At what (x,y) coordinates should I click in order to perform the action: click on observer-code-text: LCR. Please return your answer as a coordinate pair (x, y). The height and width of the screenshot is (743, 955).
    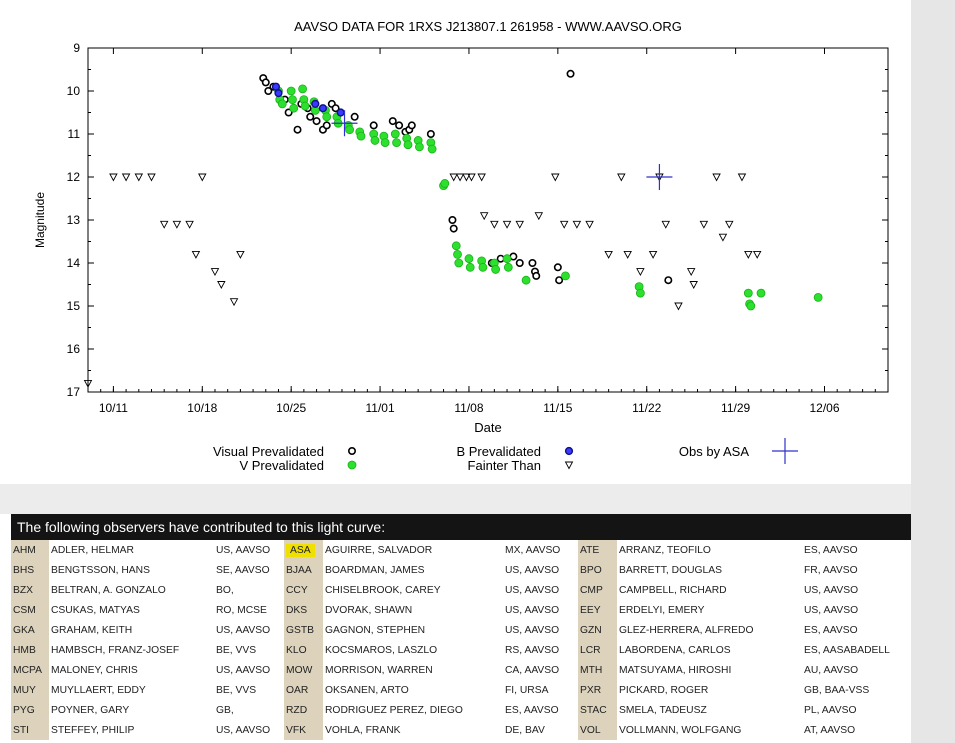
    Looking at the image, I should click on (590, 650).